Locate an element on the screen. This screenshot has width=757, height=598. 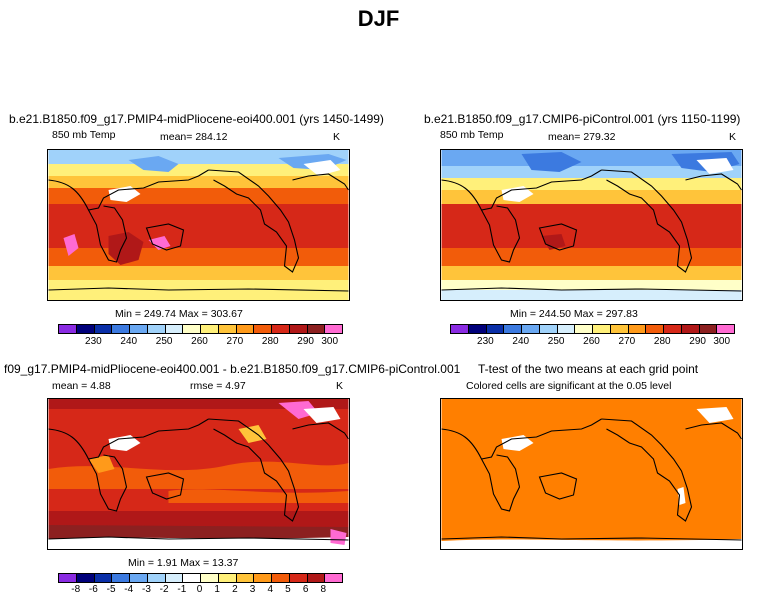
panel4-map-svg is located at coordinates (591, 474).